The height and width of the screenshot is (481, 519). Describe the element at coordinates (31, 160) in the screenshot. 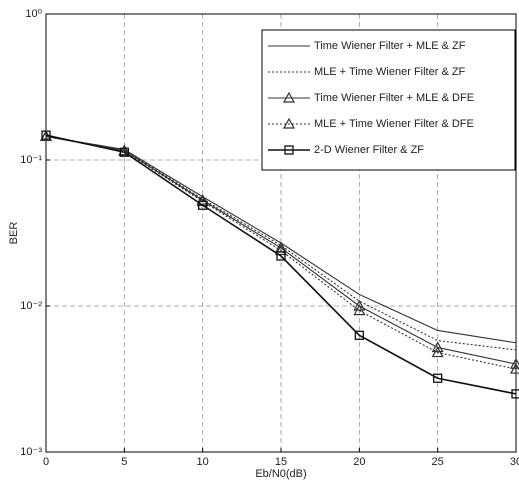

I see `y-tick-label: 10⁻¹` at that location.